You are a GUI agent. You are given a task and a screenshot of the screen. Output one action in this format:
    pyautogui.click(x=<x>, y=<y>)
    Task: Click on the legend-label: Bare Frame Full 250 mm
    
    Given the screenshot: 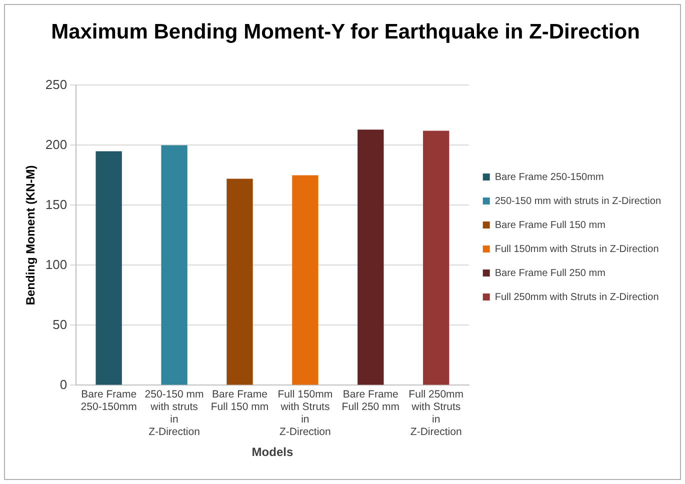 What is the action you would take?
    pyautogui.click(x=550, y=273)
    